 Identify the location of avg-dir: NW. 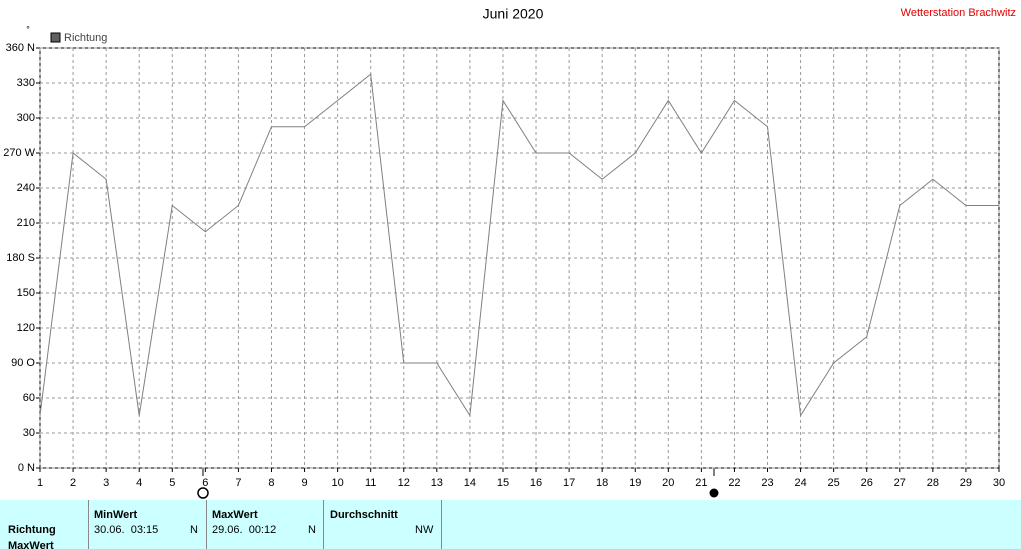
(424, 530).